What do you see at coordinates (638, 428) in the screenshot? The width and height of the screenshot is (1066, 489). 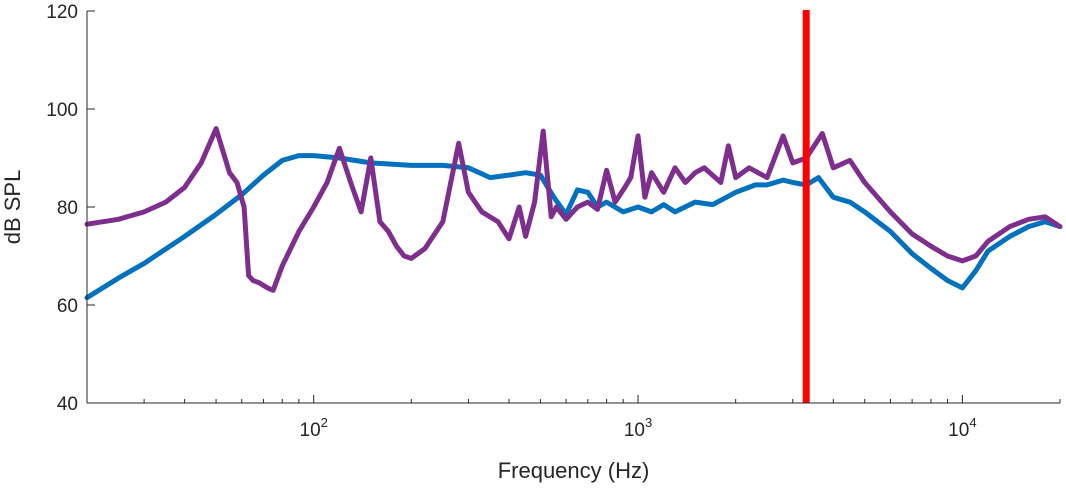 I see `x-tick-label: 10³` at bounding box center [638, 428].